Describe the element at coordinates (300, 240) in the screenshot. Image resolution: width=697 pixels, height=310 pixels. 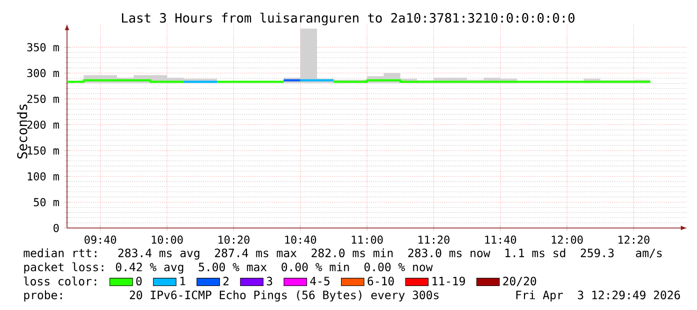
I see `x-tick-label: 10:40` at that location.